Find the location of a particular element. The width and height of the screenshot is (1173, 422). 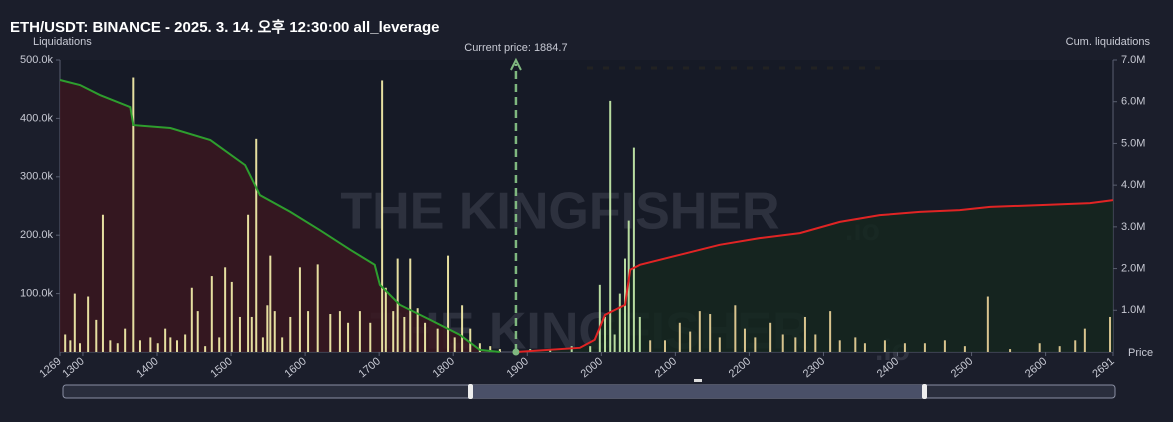

x-axis-label: Price is located at coordinates (1140, 353).